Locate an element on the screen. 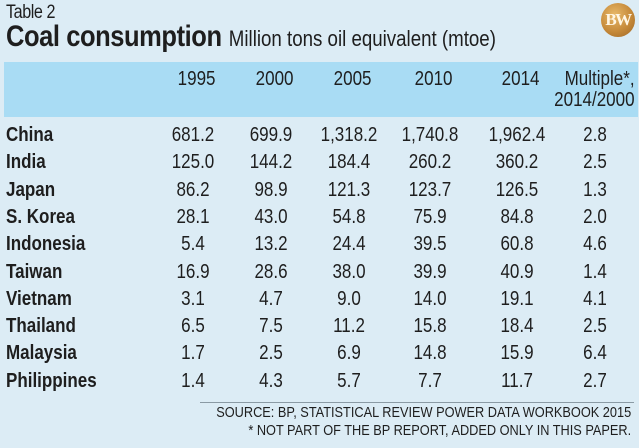  value-cell: 5.4 is located at coordinates (193, 244).